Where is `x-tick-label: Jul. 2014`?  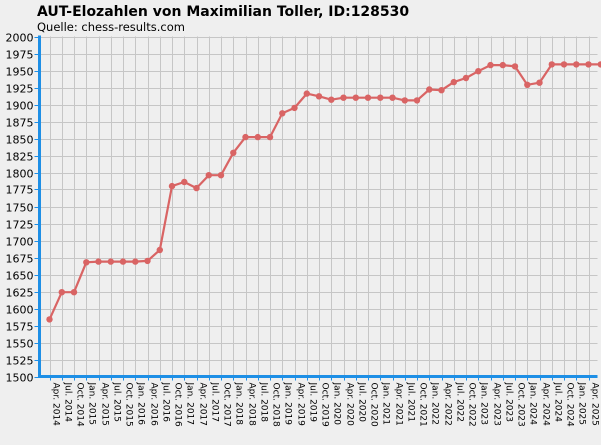 x-tick-label: Jul. 2014 is located at coordinates (68, 402).